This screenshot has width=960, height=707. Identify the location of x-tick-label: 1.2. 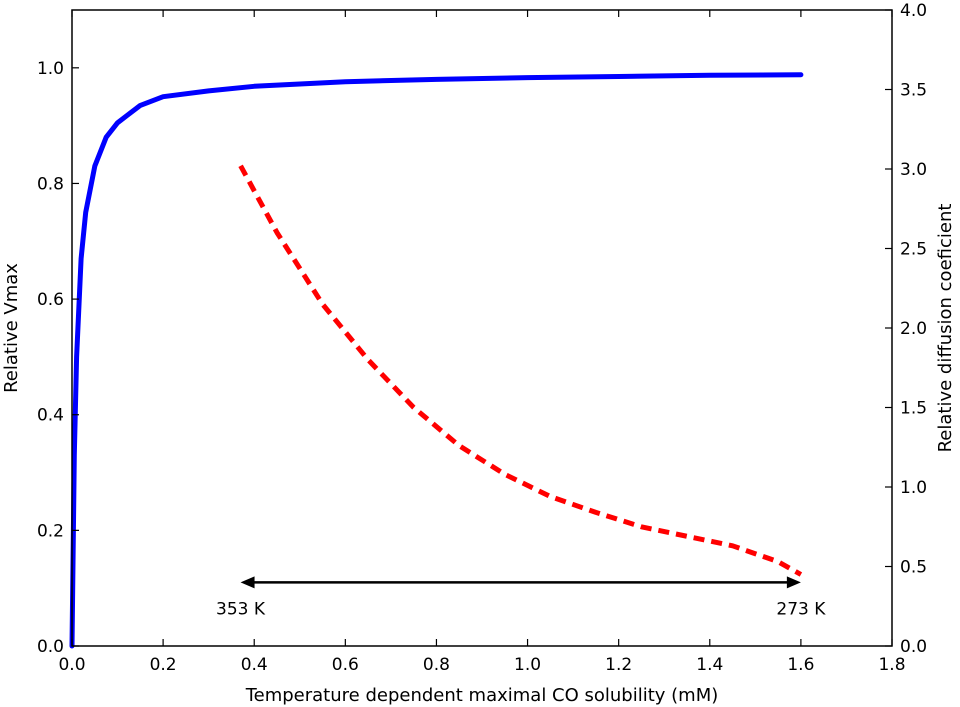
(618, 665).